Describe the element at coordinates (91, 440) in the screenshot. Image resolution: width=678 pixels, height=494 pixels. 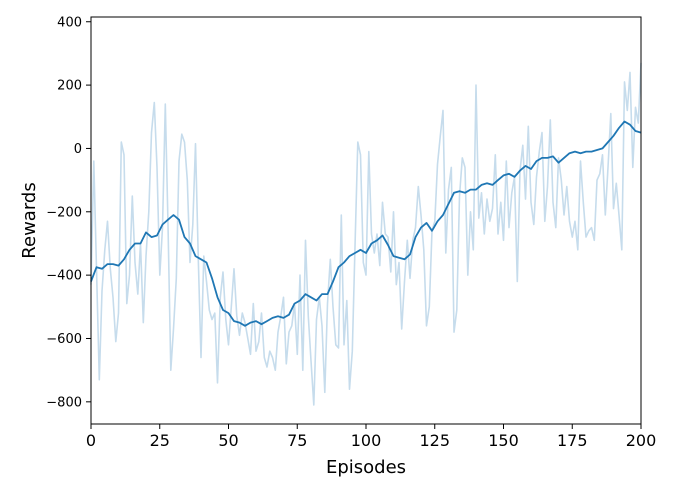
I see `x-tick-label: 0` at that location.